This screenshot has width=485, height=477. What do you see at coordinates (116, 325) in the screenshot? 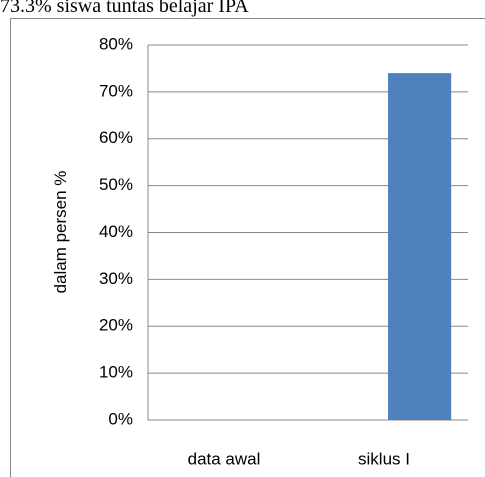
I see `y-tick-label: 20%` at bounding box center [116, 325].